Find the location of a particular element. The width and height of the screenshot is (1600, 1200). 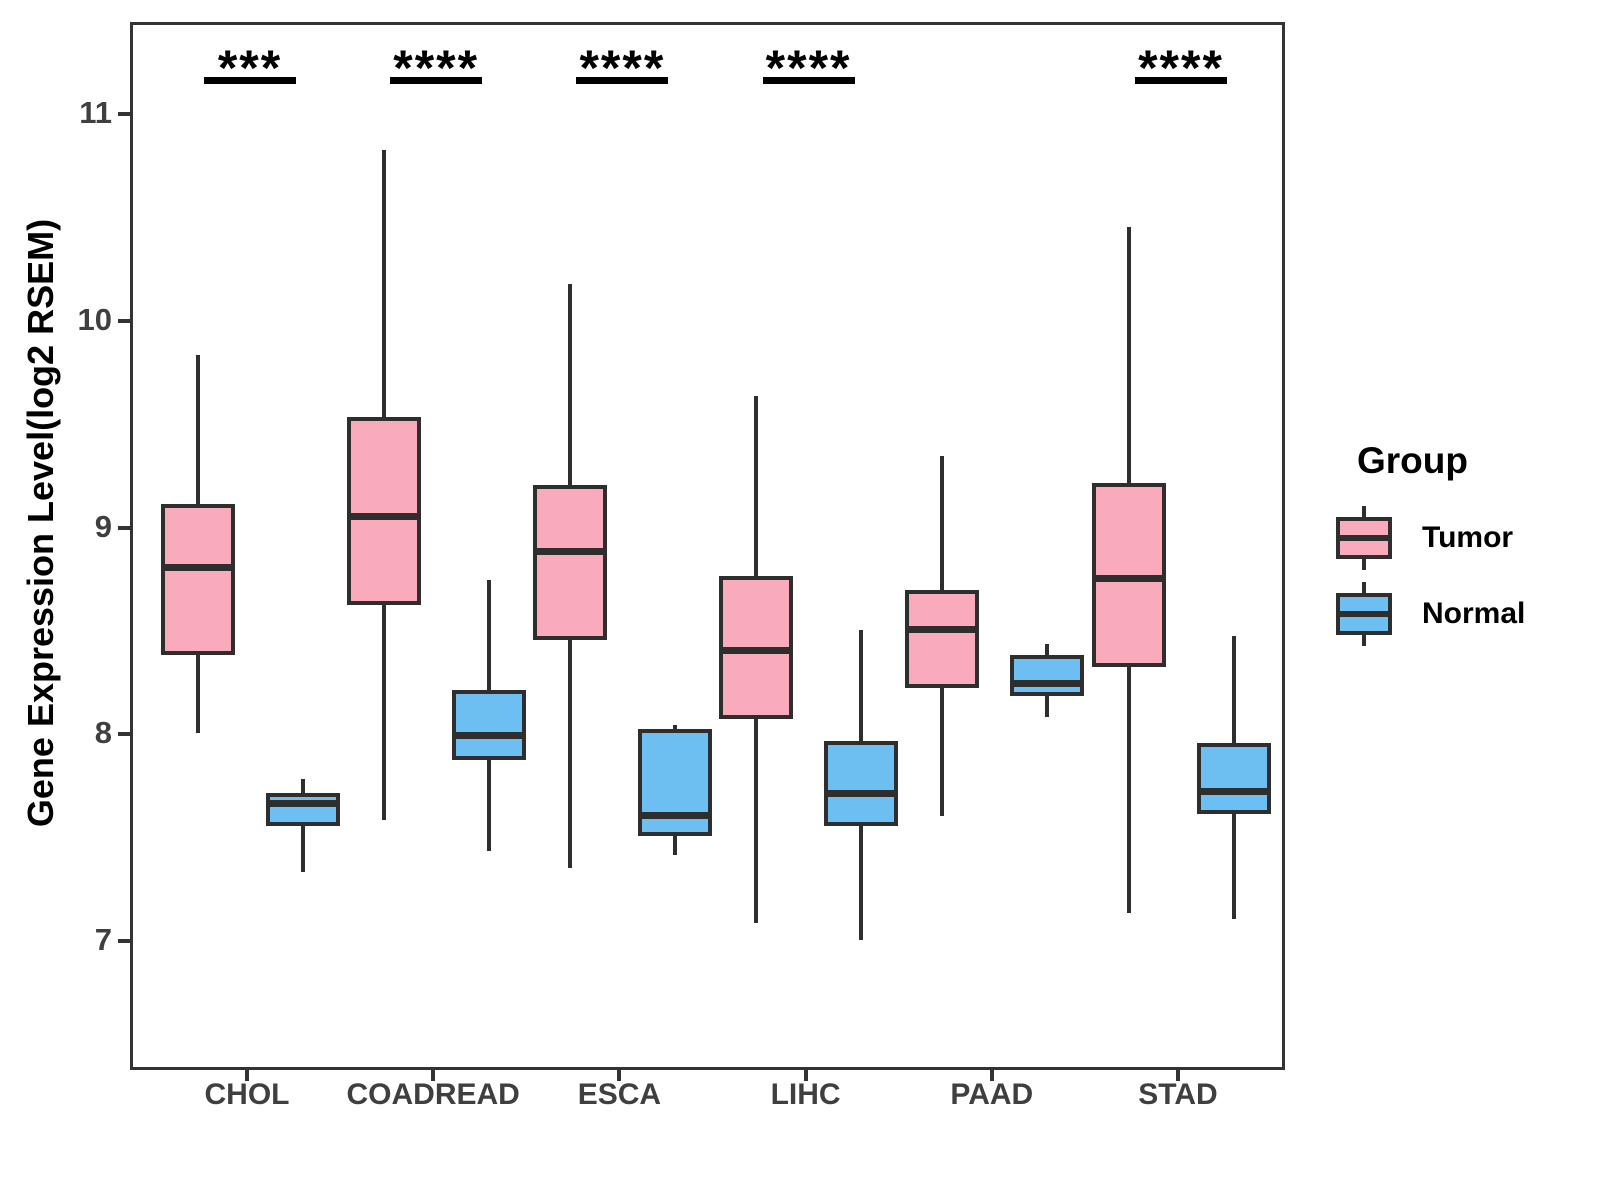

significance-stars-COADREAD: **** is located at coordinates (436, 68).